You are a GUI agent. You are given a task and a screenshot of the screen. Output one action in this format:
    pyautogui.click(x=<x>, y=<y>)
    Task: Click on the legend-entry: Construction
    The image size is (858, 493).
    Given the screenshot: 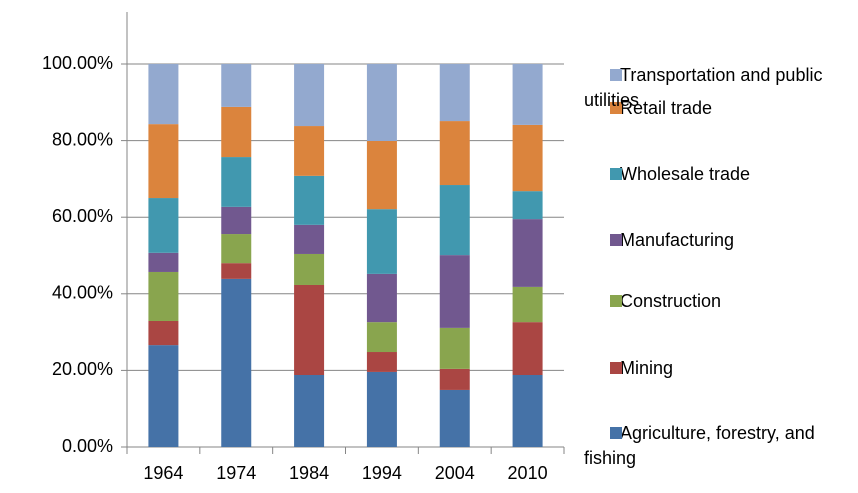 What is the action you would take?
    pyautogui.click(x=715, y=301)
    